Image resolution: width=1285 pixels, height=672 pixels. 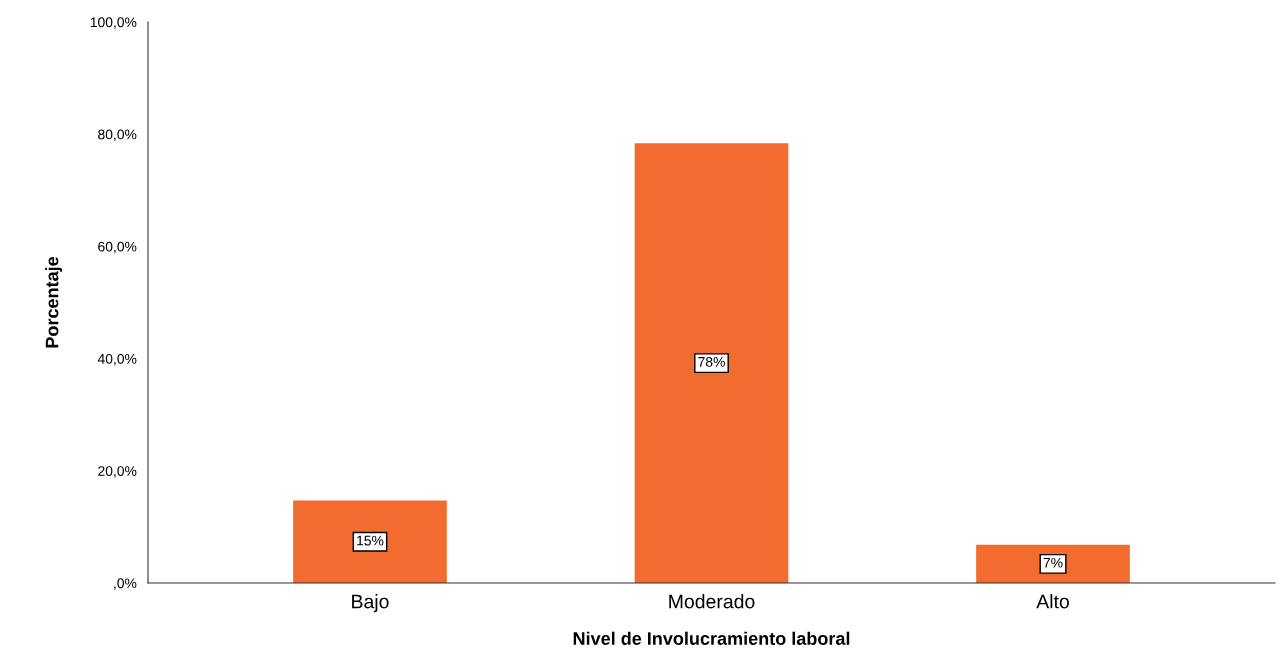 What do you see at coordinates (711, 638) in the screenshot?
I see `x-axis-title: Nivel de Involucramiento laboral` at bounding box center [711, 638].